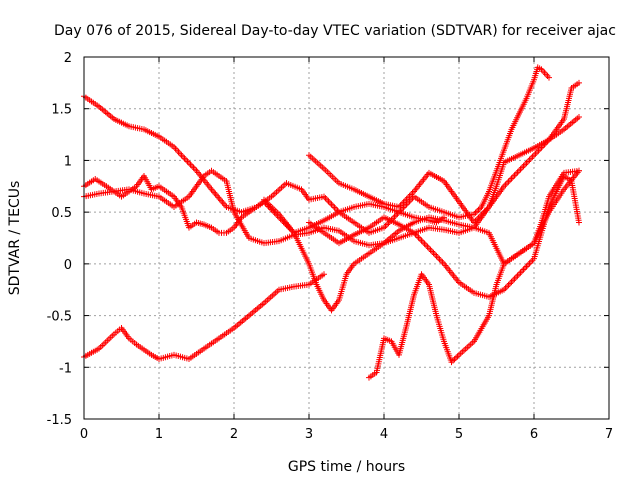  What do you see at coordinates (384, 434) in the screenshot?
I see `x-tick-label: 4` at bounding box center [384, 434].